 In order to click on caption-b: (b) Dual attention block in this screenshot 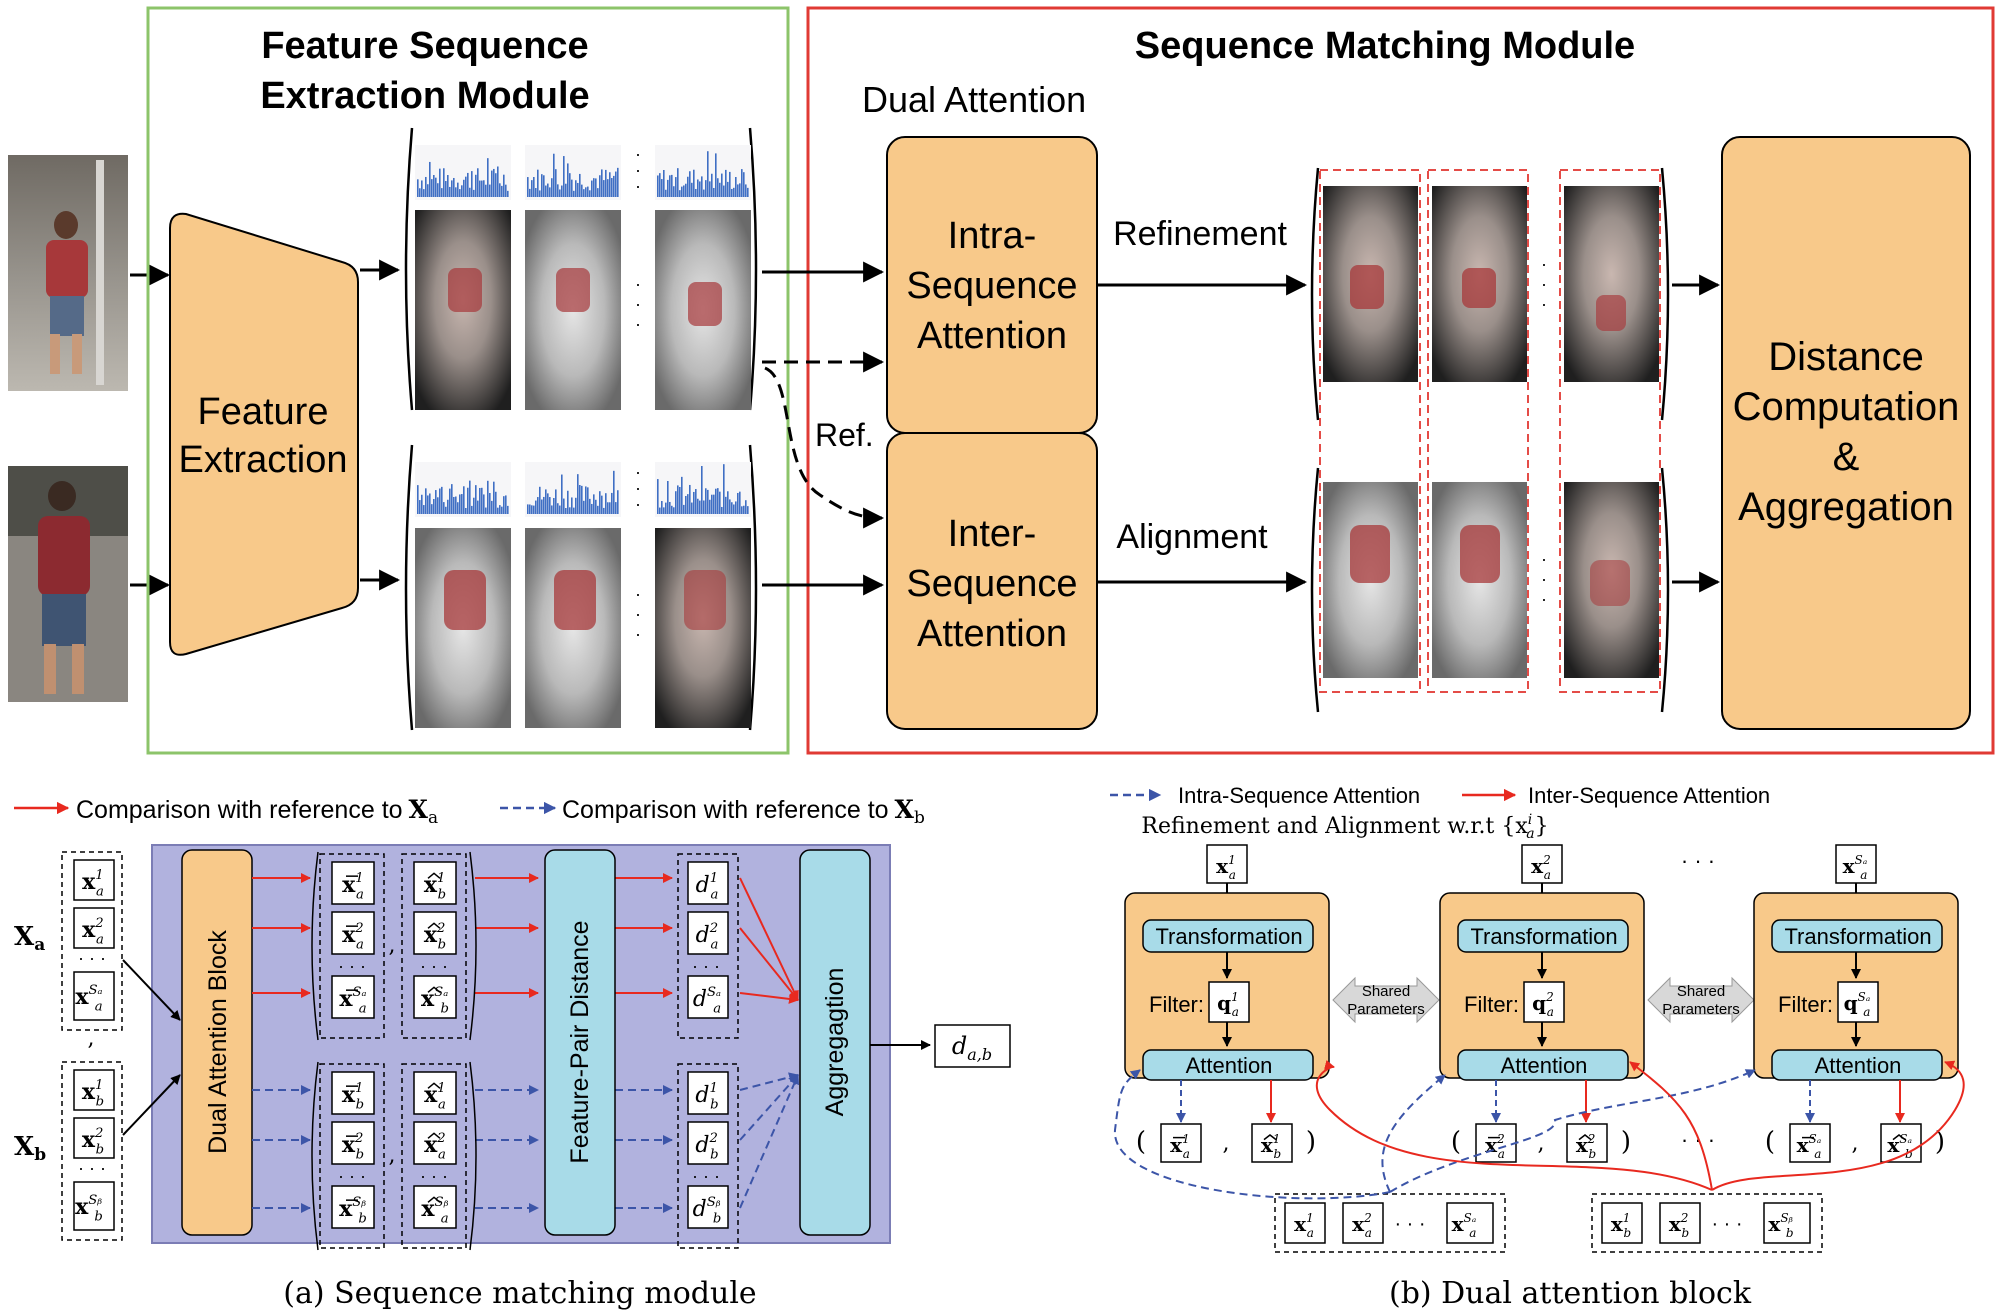, I will do `click(1570, 1293)`.